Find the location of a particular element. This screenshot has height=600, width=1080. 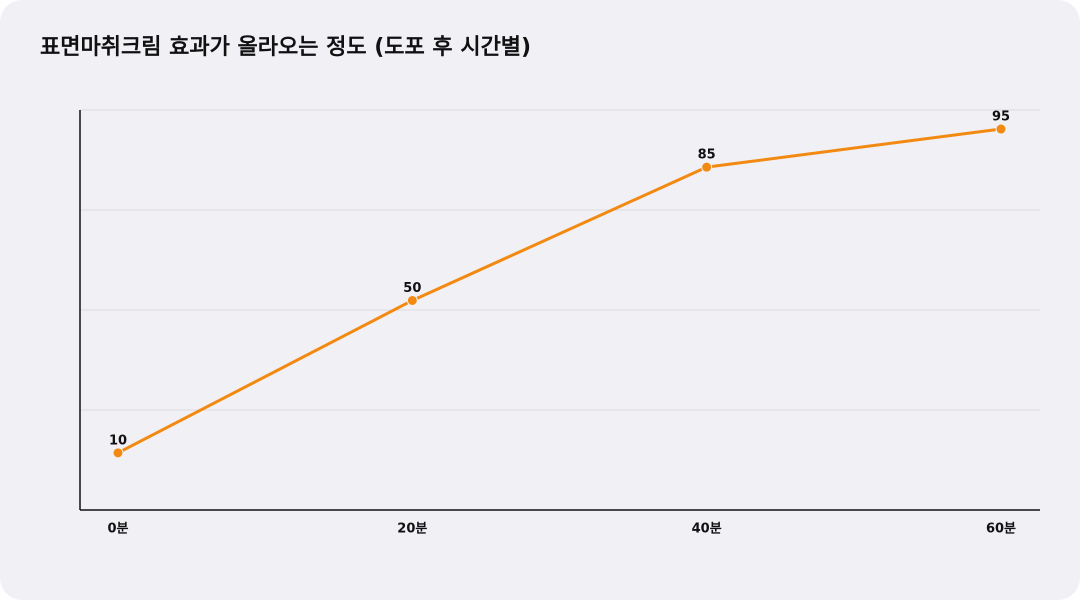

x-tick-label: 0분 is located at coordinates (117, 529).